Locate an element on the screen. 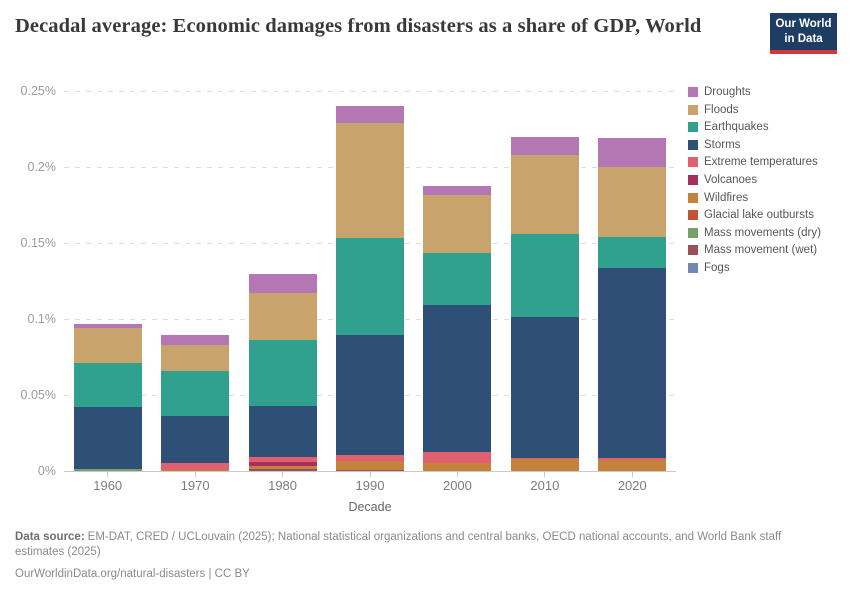  bar-segment-2010-wildfires is located at coordinates (544, 465).